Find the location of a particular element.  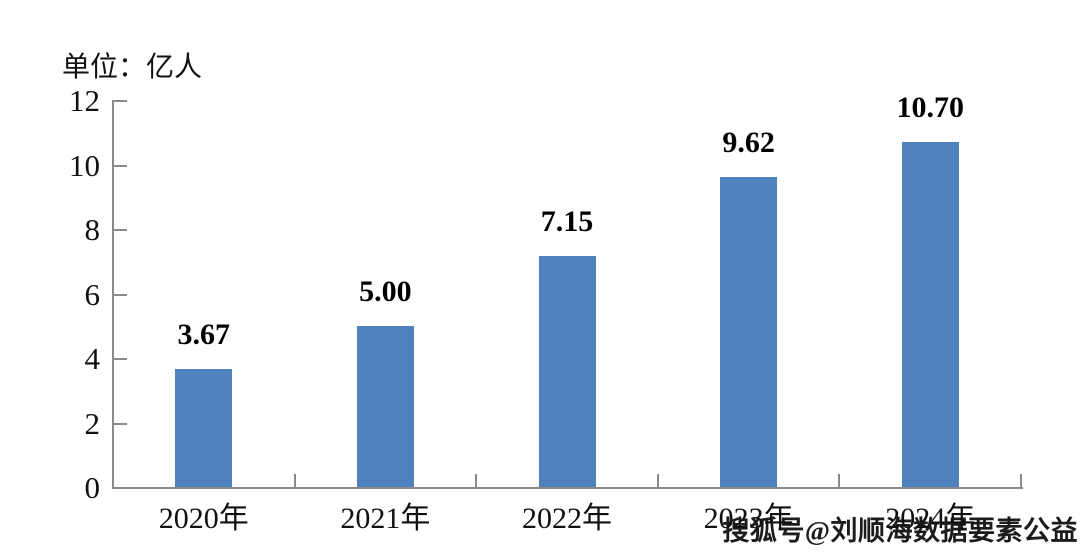

x-tick-label: 2022年 is located at coordinates (567, 518).